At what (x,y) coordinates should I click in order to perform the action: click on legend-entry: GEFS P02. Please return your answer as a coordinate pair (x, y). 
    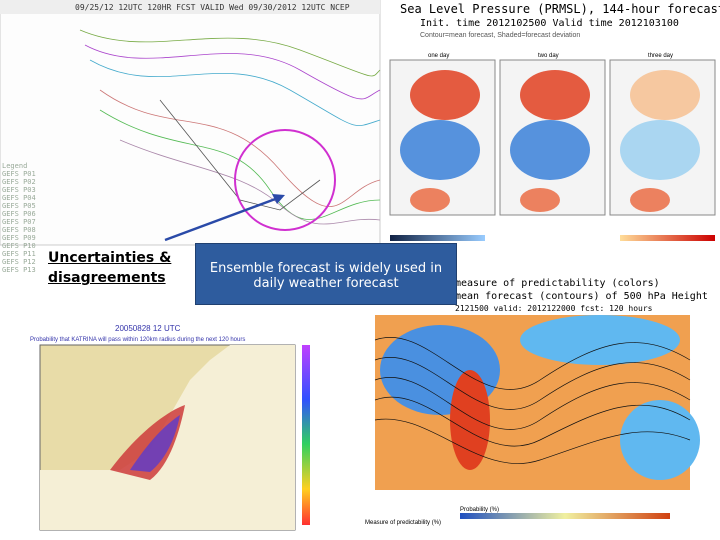
    Looking at the image, I should click on (19, 182).